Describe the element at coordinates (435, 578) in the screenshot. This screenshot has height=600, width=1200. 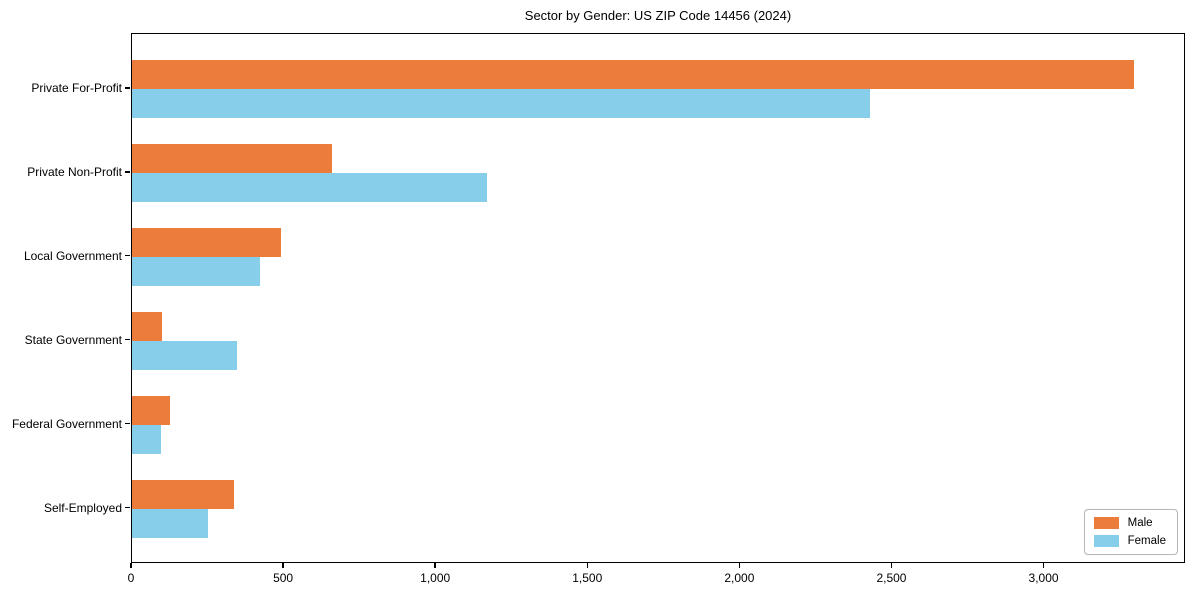
I see `x-tick-label-1000: 1,000` at that location.